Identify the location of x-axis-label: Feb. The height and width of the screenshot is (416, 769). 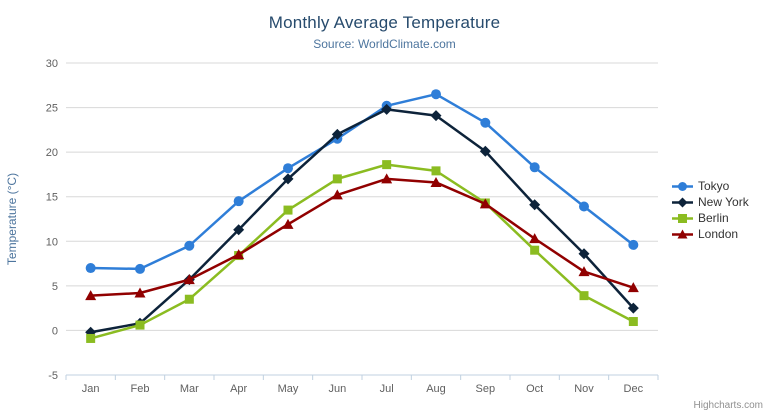
(140, 389).